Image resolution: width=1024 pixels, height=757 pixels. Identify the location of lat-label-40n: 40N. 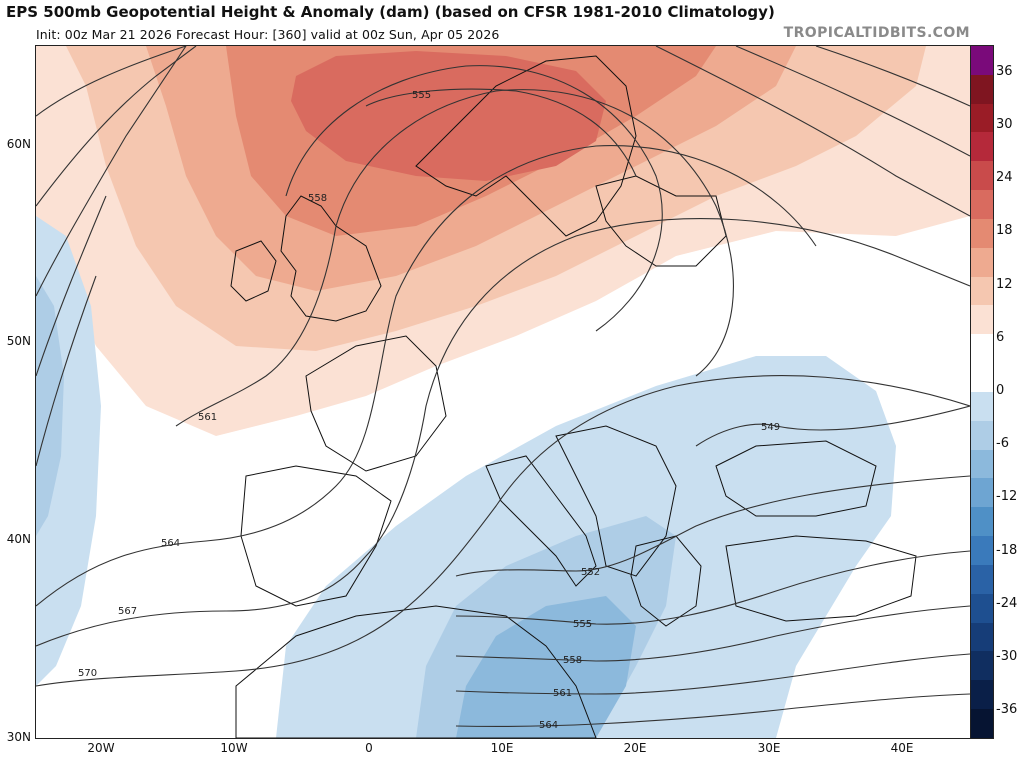
(18, 539).